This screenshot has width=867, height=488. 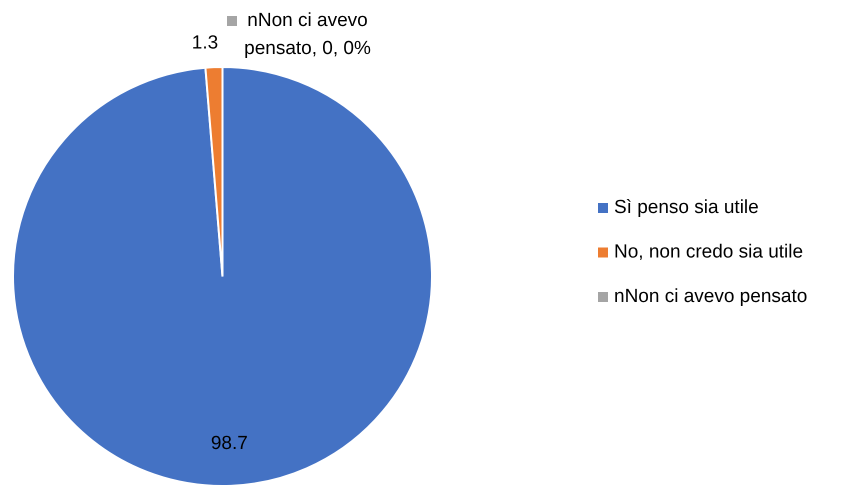 I want to click on legend-label: Sì penso sia utile, so click(x=686, y=207).